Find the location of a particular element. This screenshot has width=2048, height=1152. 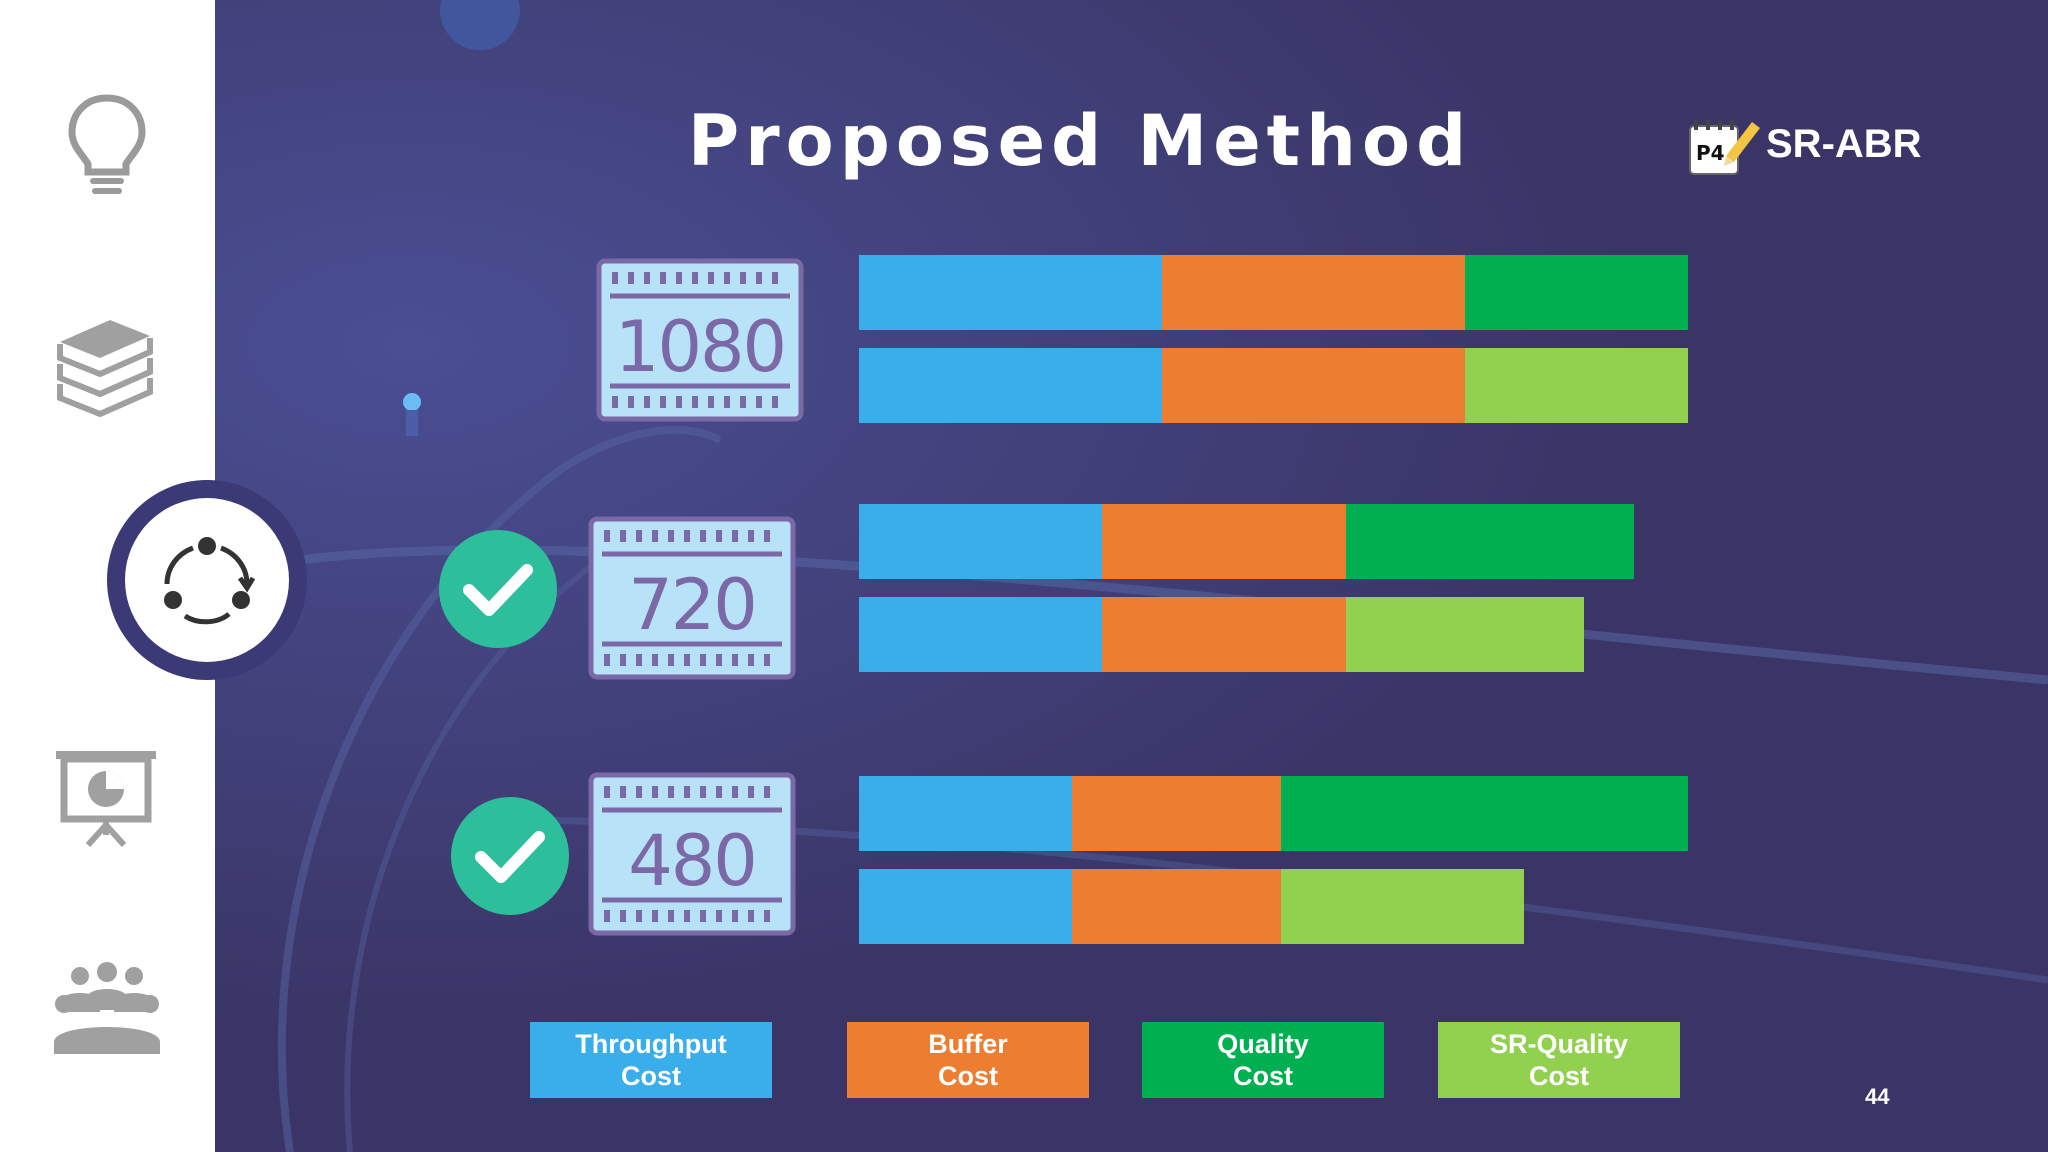

bar-row-1080-sr-quality is located at coordinates (1274, 385).